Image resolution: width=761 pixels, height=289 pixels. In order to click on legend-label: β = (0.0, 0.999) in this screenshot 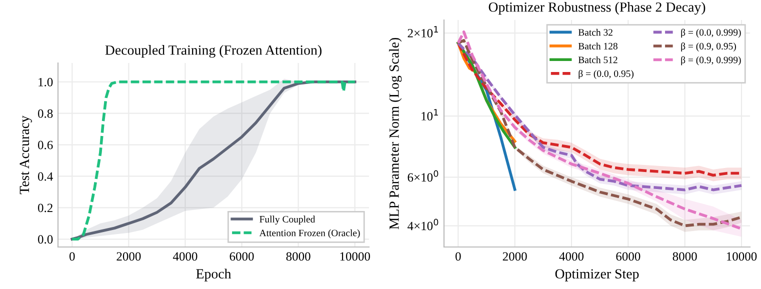, I will do `click(711, 33)`.